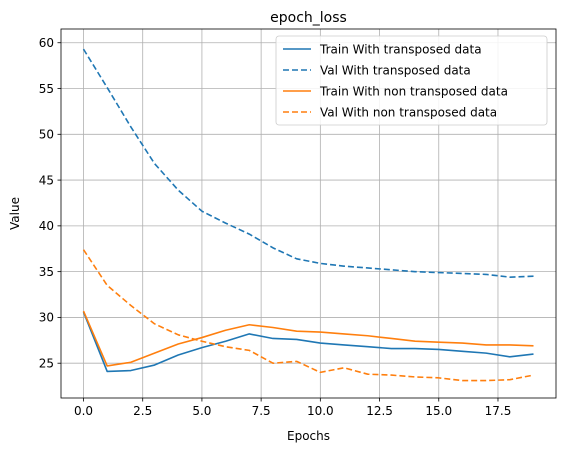 Image resolution: width=563 pixels, height=452 pixels. I want to click on y-axis-label: Value, so click(15, 213).